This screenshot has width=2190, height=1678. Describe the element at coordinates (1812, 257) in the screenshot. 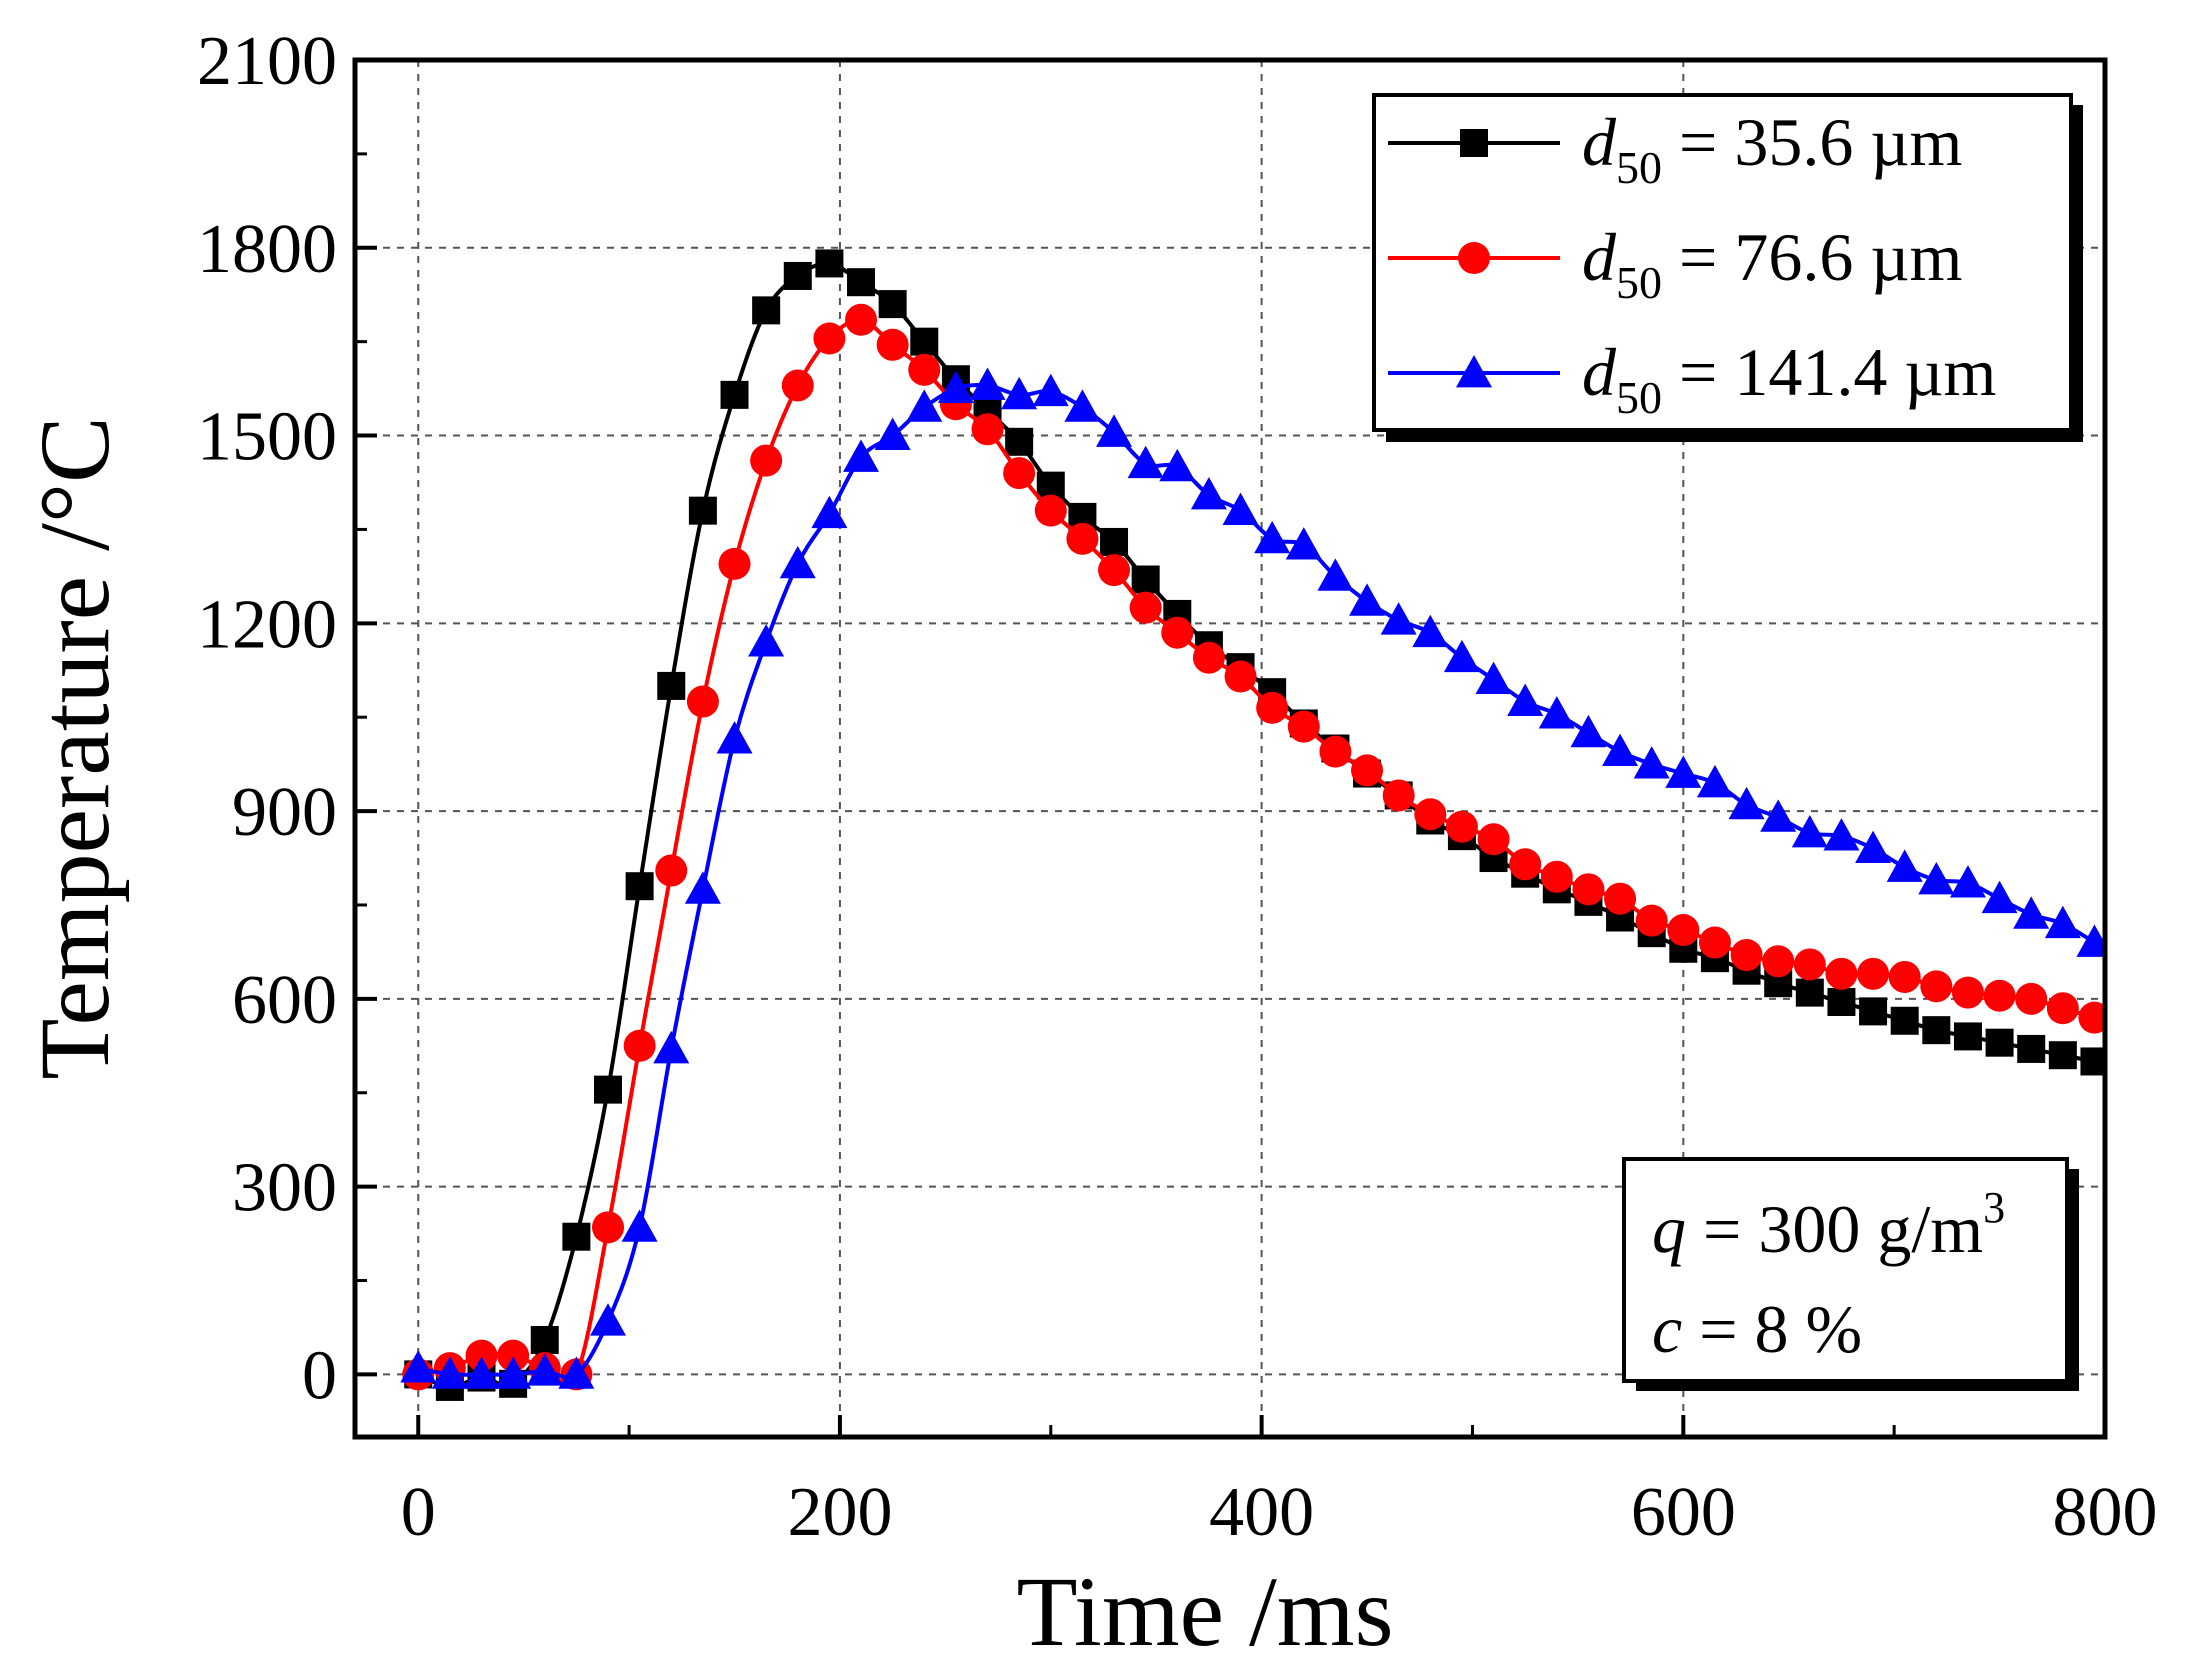

I see `legend-label-rest: = 76.6 µm` at that location.